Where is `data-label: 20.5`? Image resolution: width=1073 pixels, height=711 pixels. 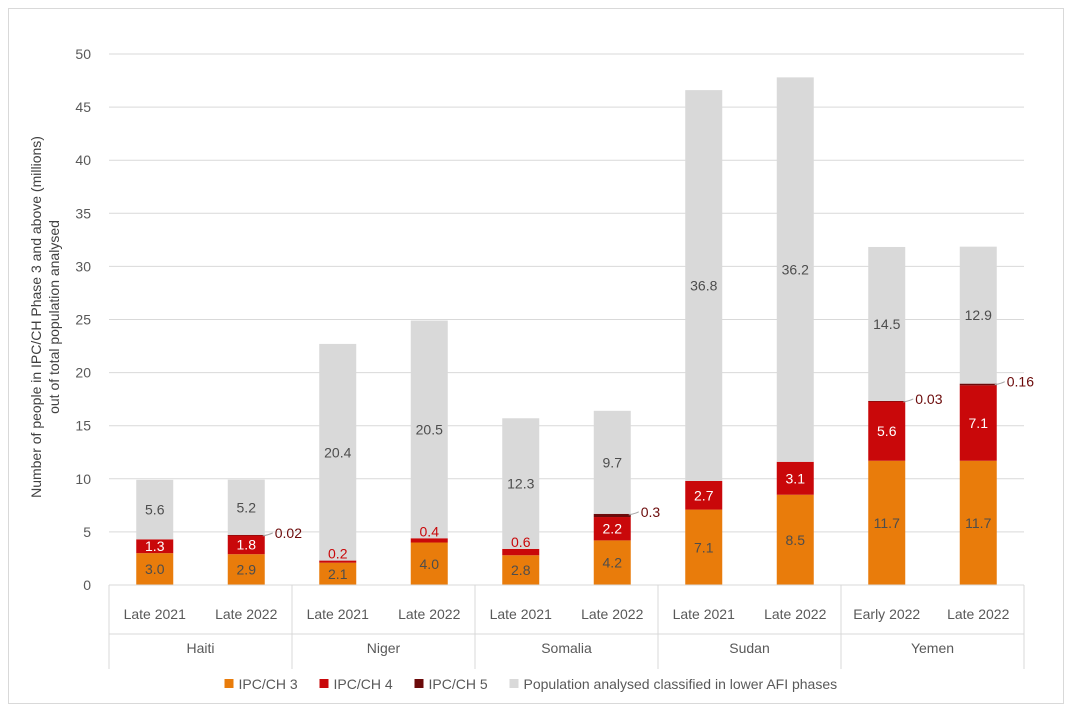 data-label: 20.5 is located at coordinates (429, 429).